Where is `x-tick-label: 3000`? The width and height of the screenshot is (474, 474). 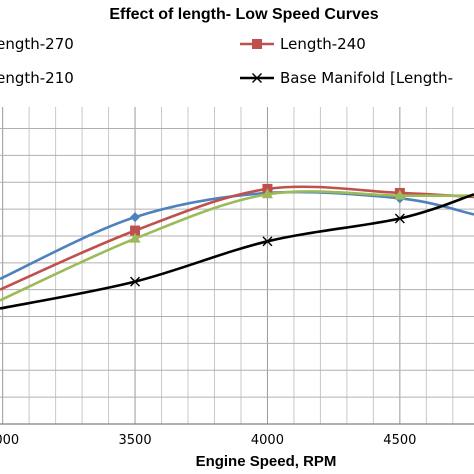 x-tick-label: 3000 is located at coordinates (9, 440).